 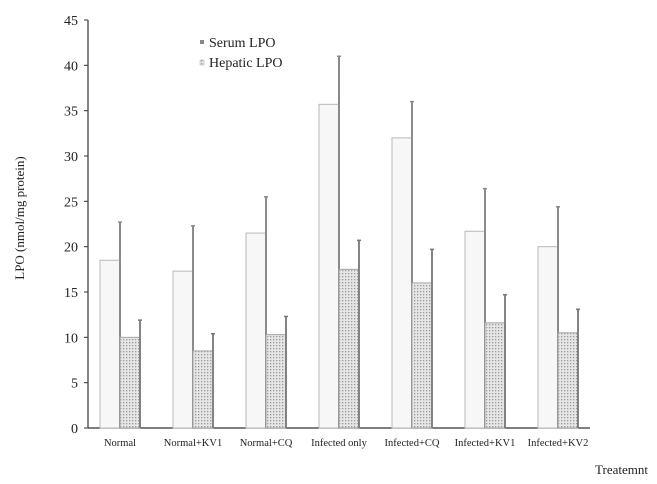 What do you see at coordinates (266, 443) in the screenshot?
I see `x-tick-label-2: Normal+CQ` at bounding box center [266, 443].